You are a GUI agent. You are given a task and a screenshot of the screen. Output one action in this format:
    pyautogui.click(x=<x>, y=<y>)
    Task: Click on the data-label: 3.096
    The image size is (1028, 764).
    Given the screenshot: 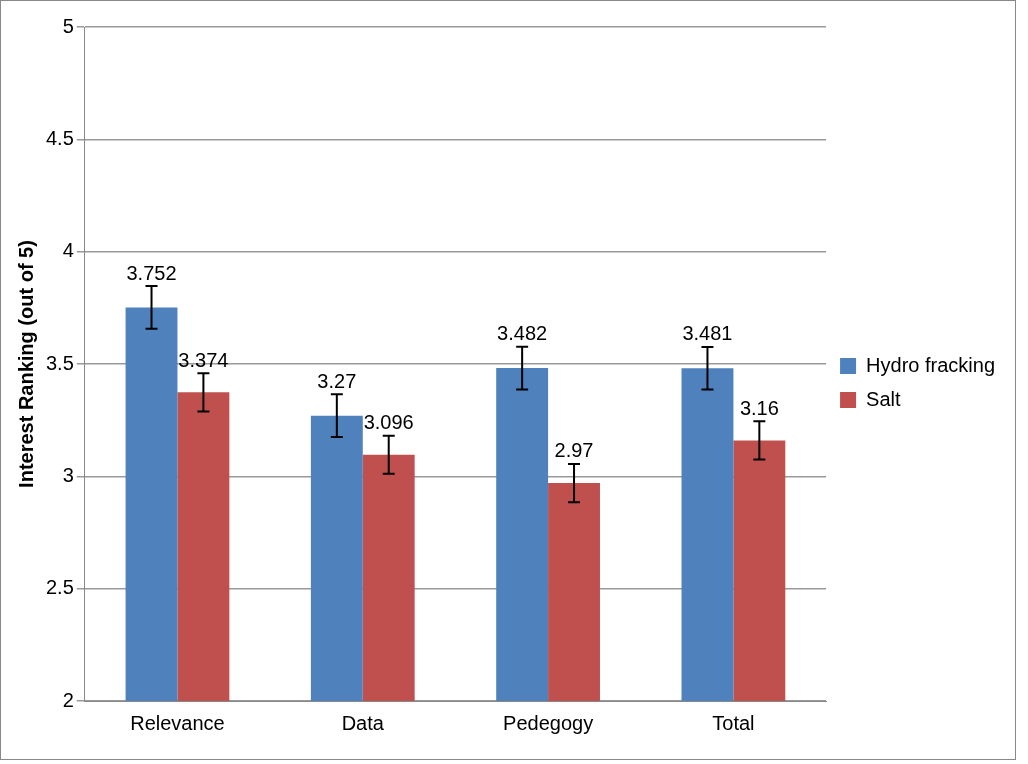 What is the action you would take?
    pyautogui.click(x=388, y=422)
    